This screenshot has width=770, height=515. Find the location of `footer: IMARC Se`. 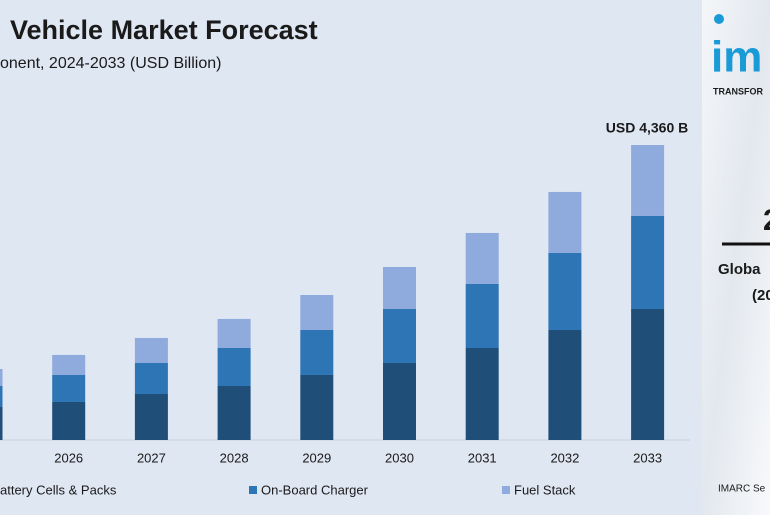

footer: IMARC Se is located at coordinates (742, 489).